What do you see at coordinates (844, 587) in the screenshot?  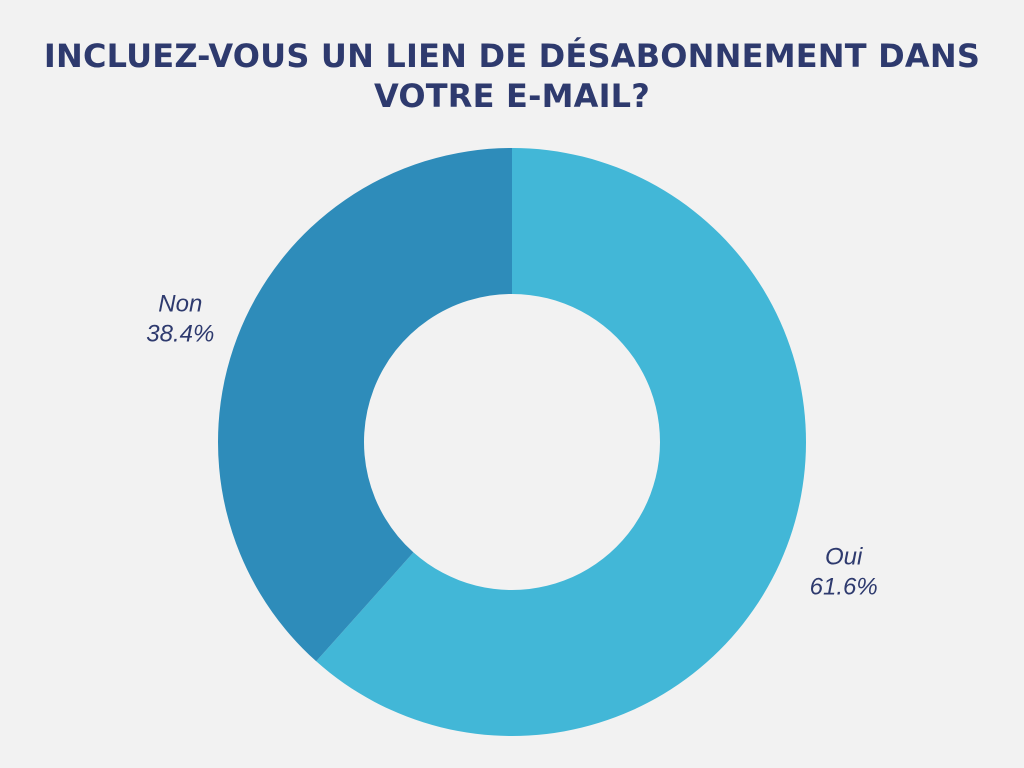 I see `slice-label-value: 61.6%` at bounding box center [844, 587].